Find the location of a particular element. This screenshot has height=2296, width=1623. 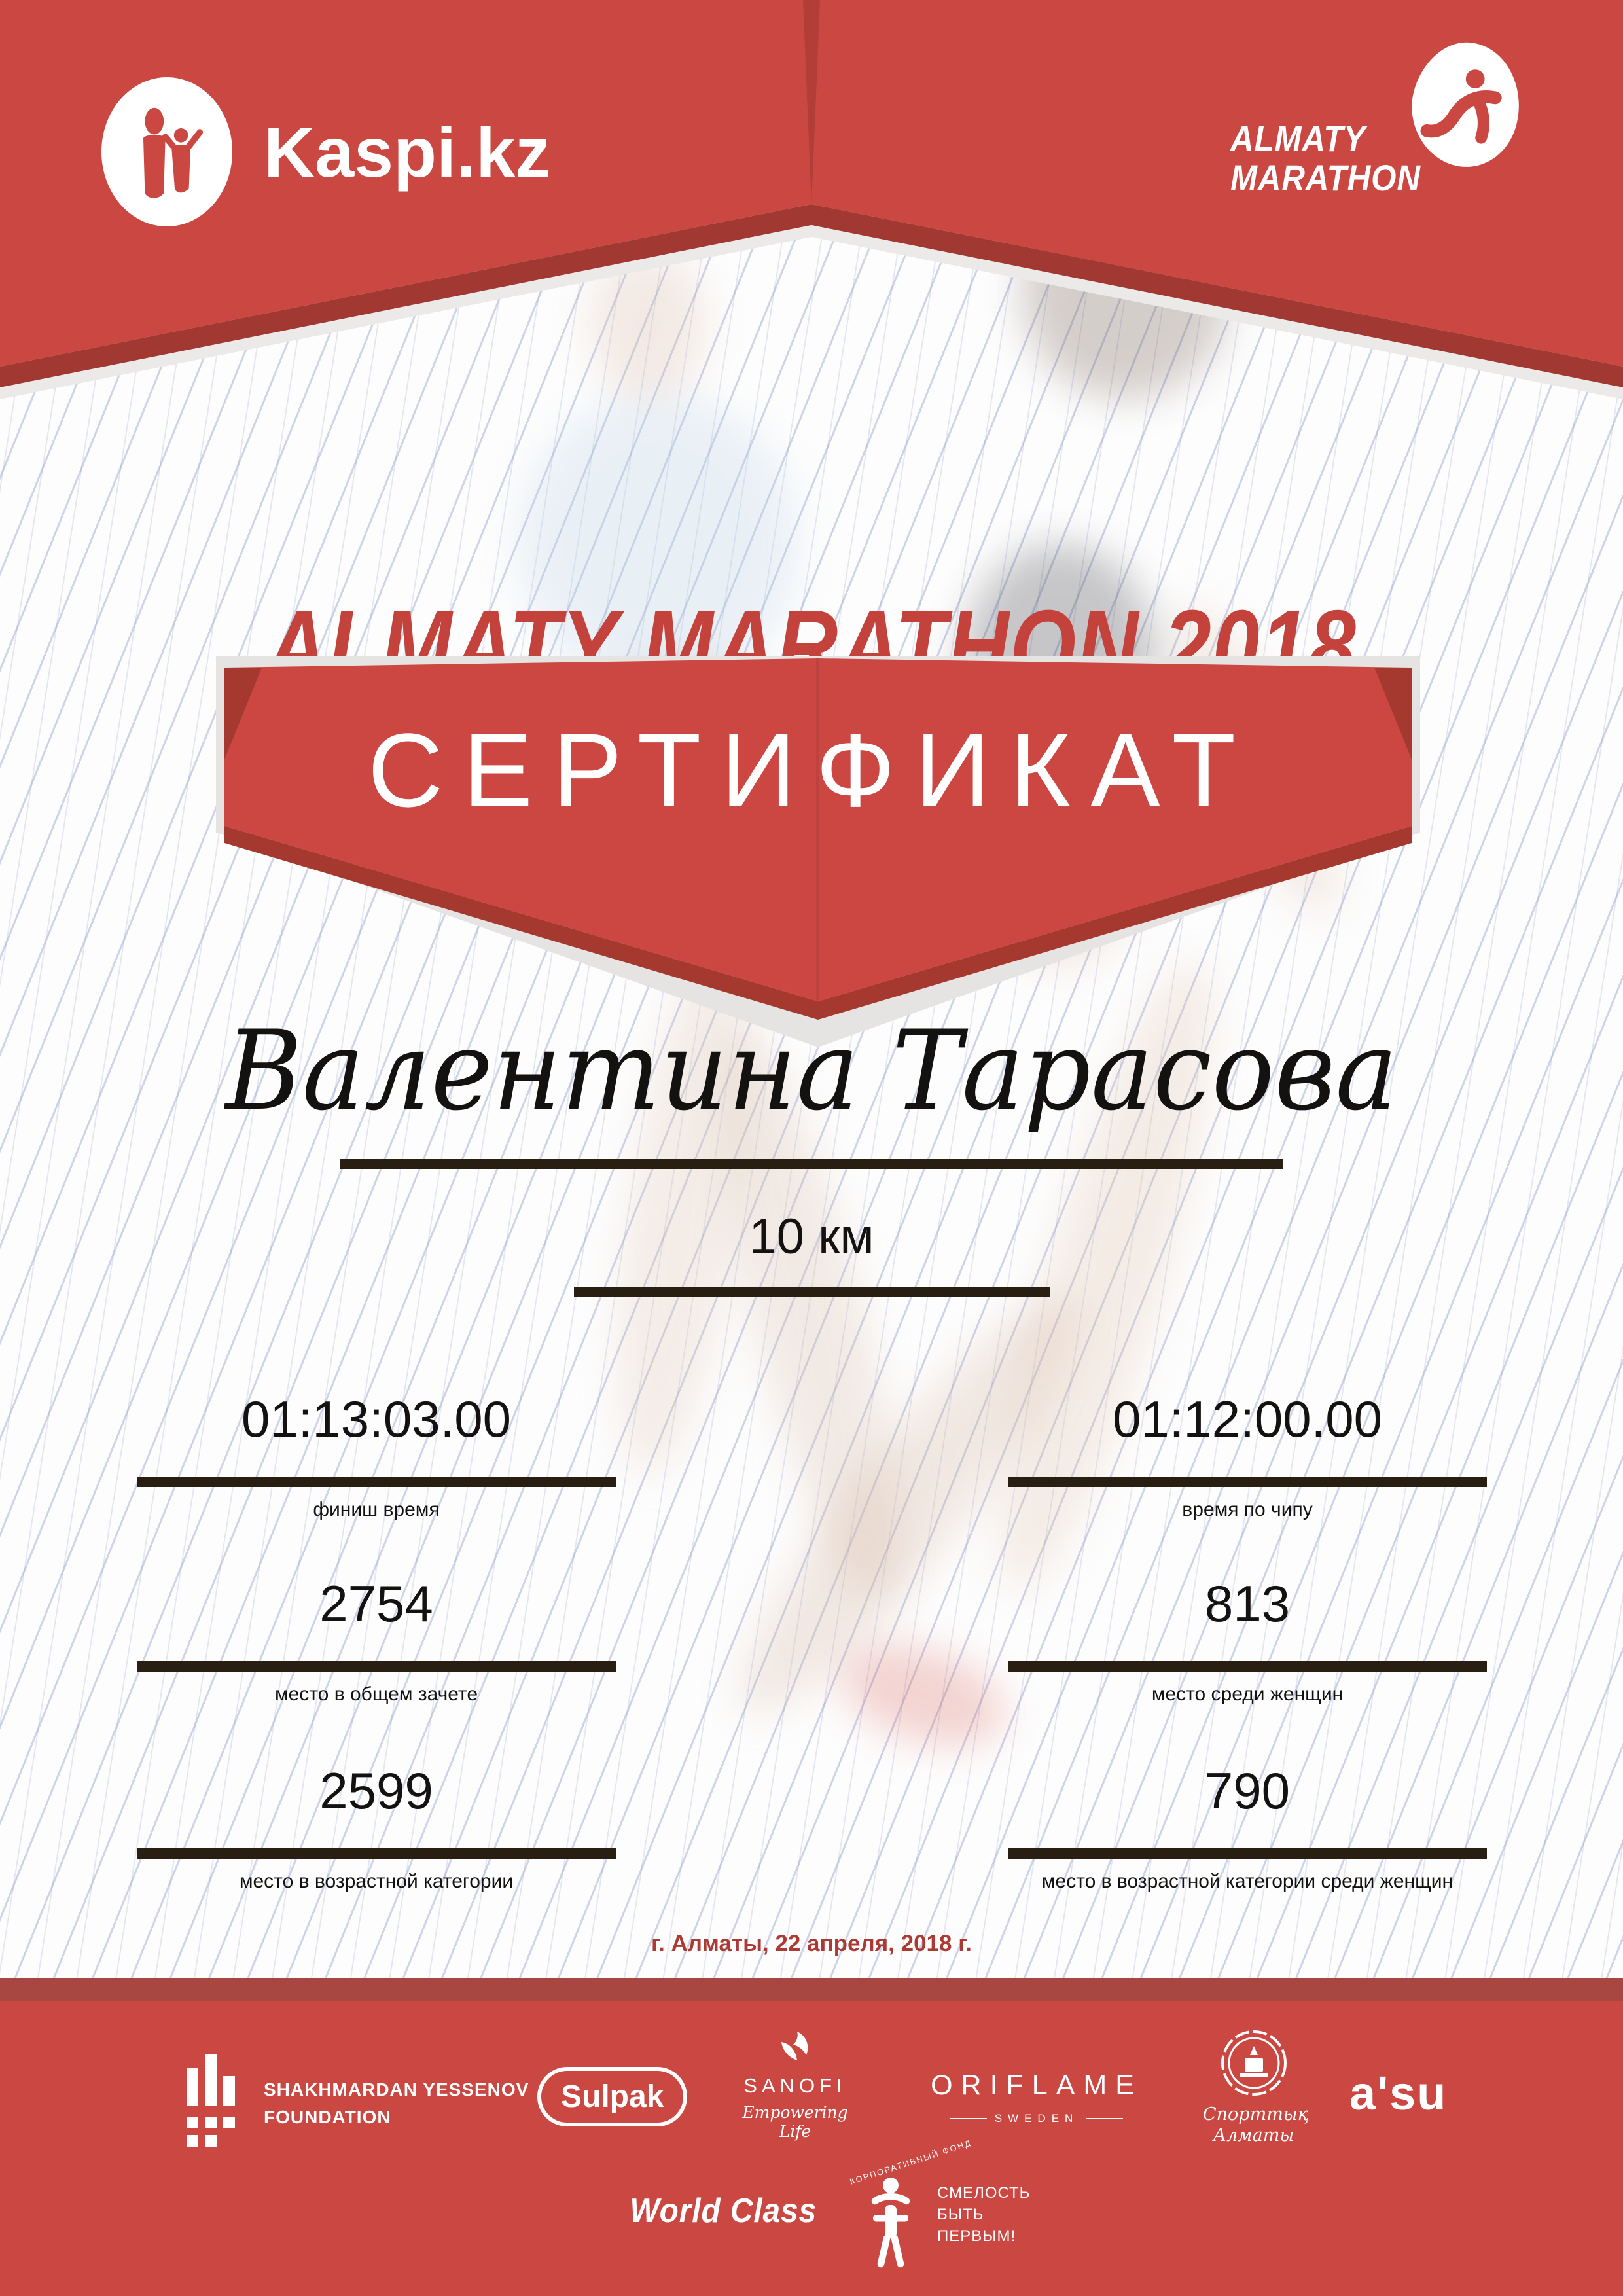

oriflame-sweden-text: SWEDEN is located at coordinates (1036, 2118).